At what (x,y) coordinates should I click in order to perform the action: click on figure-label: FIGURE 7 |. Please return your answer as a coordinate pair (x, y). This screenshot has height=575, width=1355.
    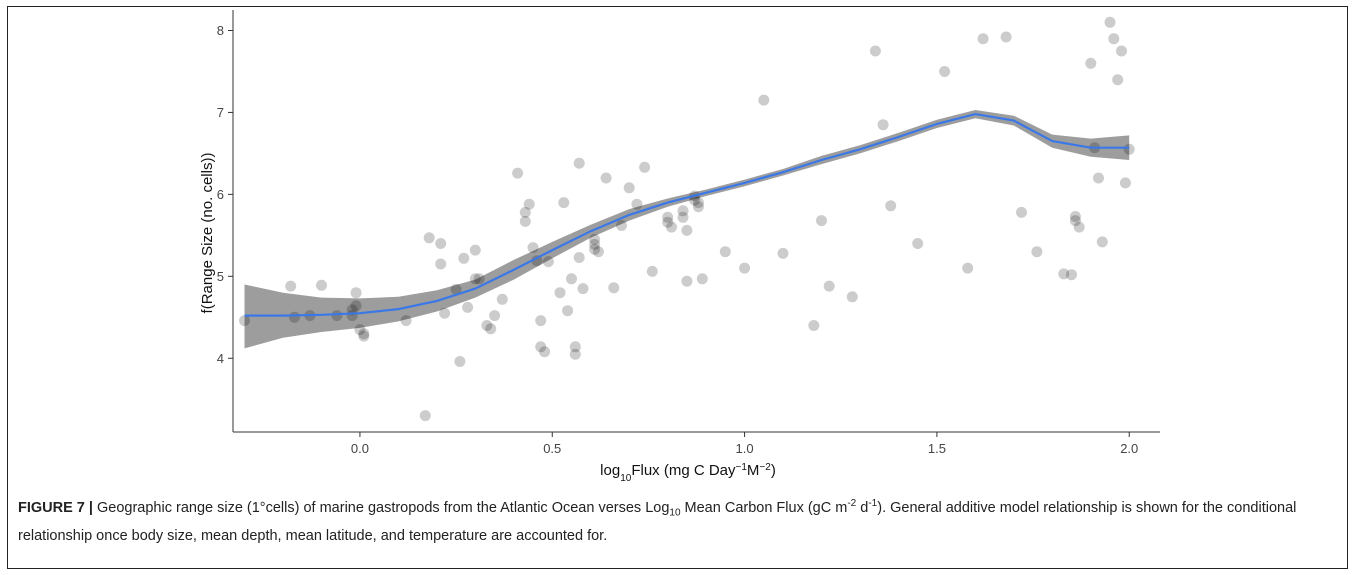
    Looking at the image, I should click on (55, 507).